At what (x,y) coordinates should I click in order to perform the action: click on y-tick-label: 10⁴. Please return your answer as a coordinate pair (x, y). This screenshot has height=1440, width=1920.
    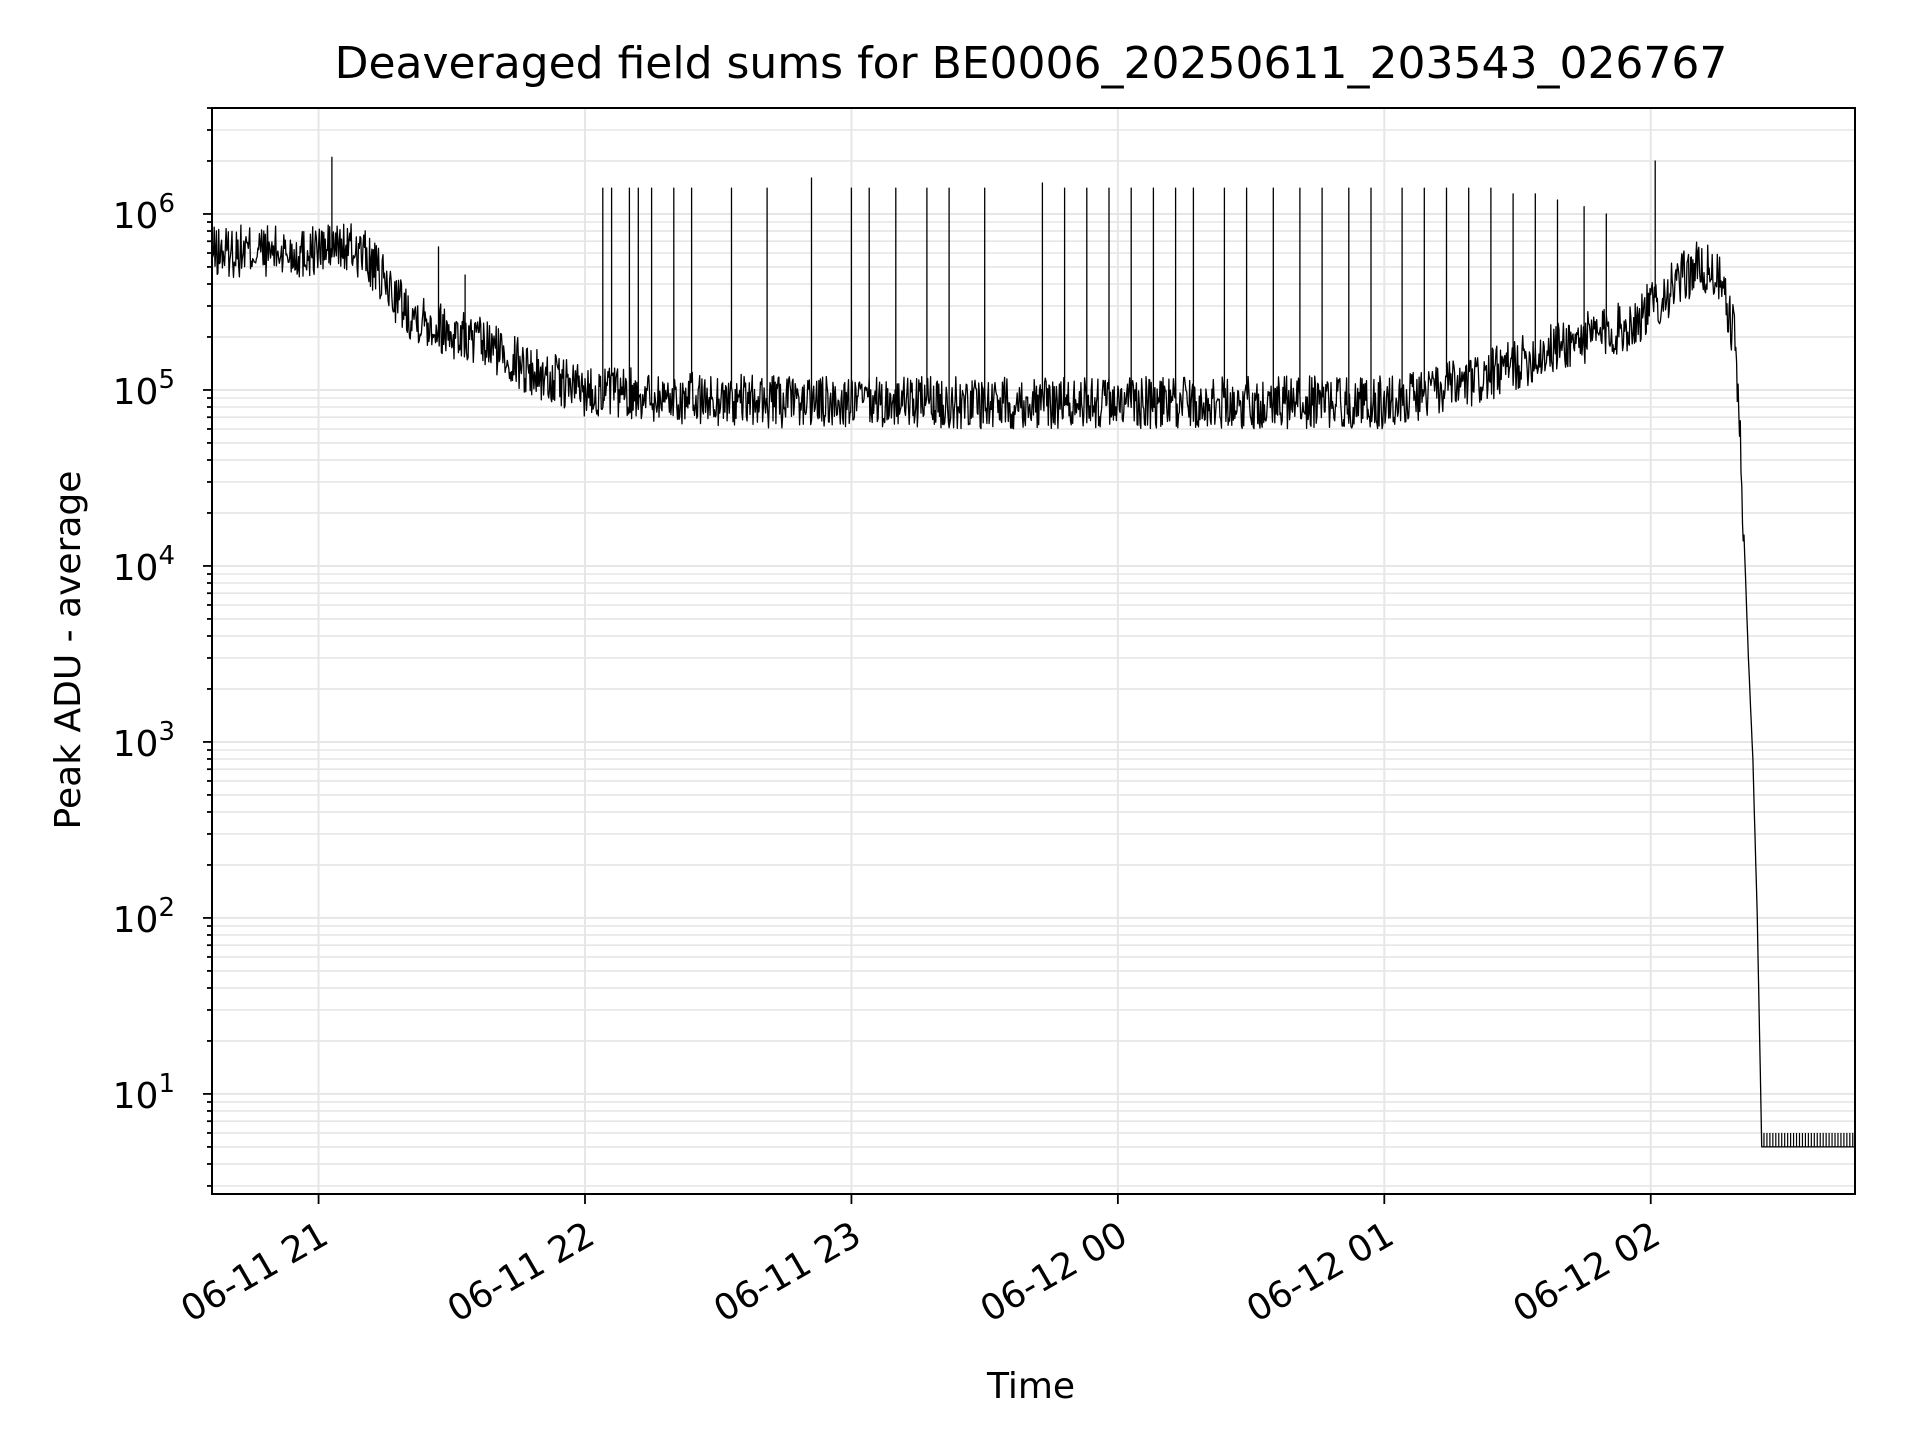
    Looking at the image, I should click on (144, 565).